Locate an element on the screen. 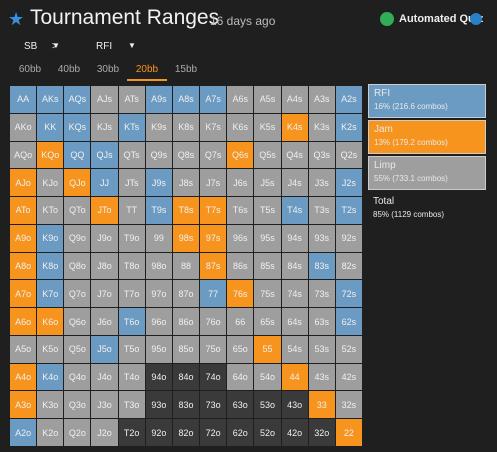 The image size is (497, 452). hand-cell: A4s is located at coordinates (294, 99).